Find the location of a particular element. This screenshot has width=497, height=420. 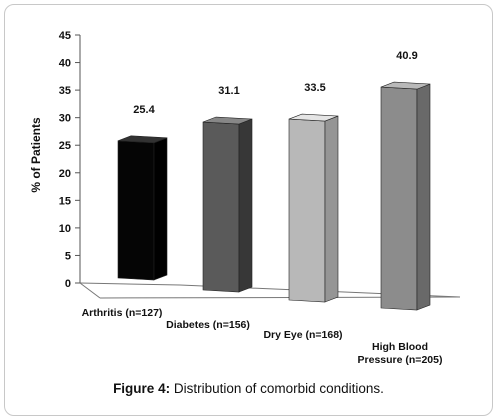

y-tick-label: 10 is located at coordinates (65, 229).